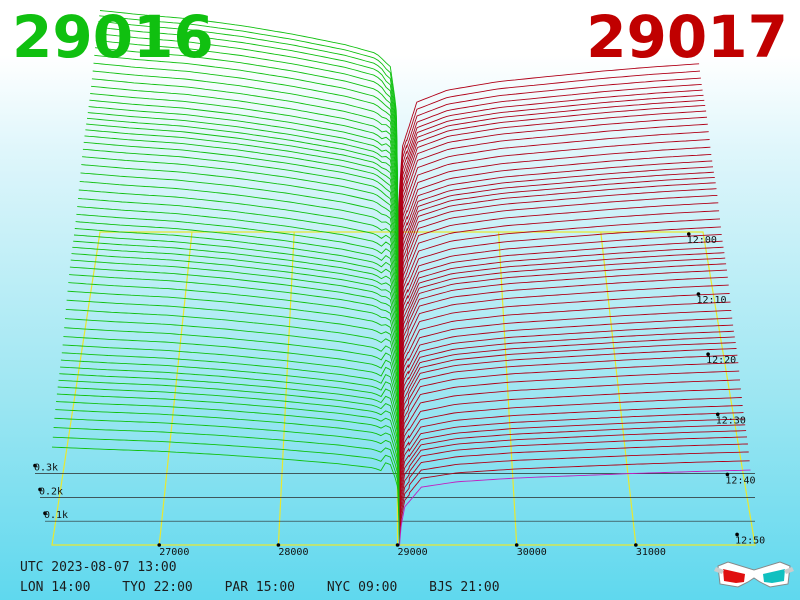  I want to click on time-tick-label: 12:20, so click(721, 360).